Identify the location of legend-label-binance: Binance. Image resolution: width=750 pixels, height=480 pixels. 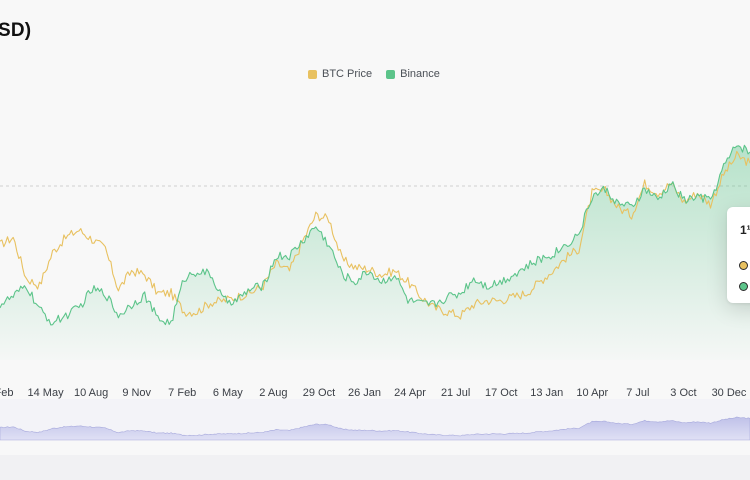
(420, 74).